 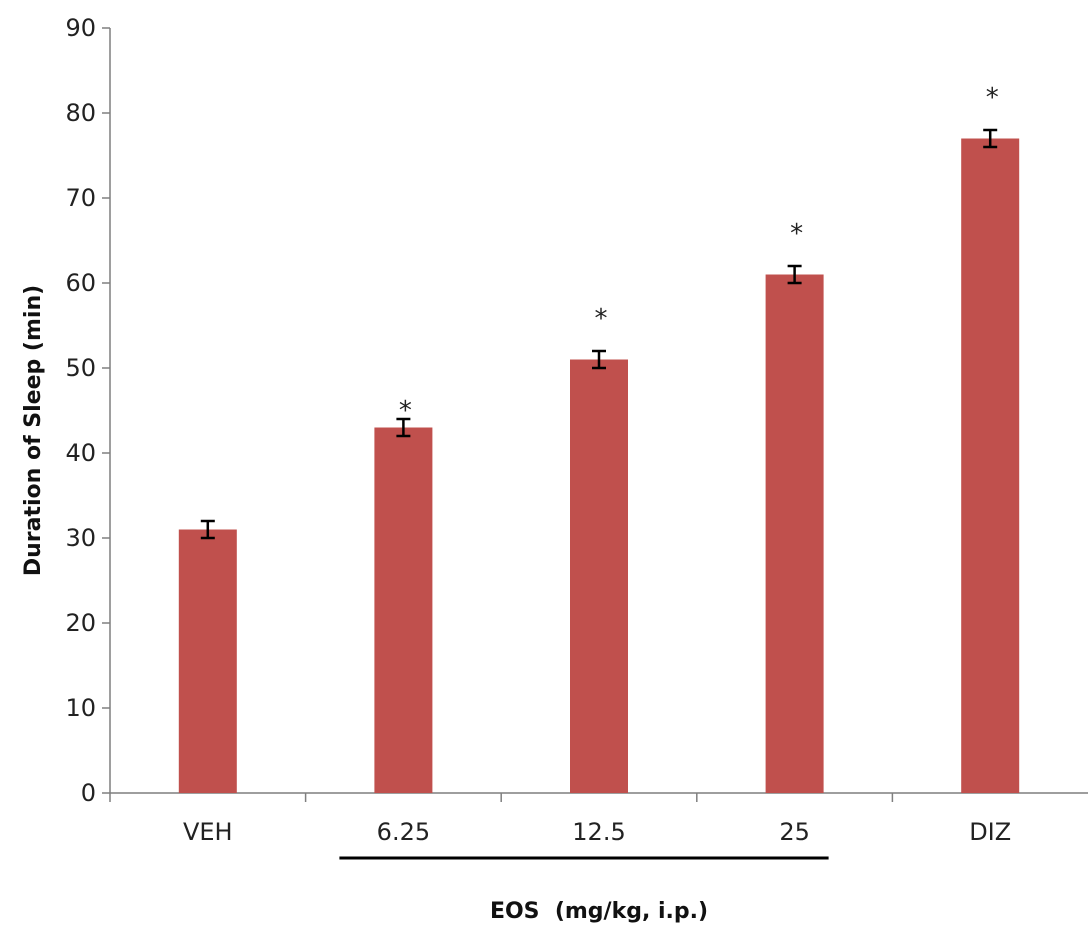 I want to click on x-tick-label: 12.5, so click(x=598, y=832).